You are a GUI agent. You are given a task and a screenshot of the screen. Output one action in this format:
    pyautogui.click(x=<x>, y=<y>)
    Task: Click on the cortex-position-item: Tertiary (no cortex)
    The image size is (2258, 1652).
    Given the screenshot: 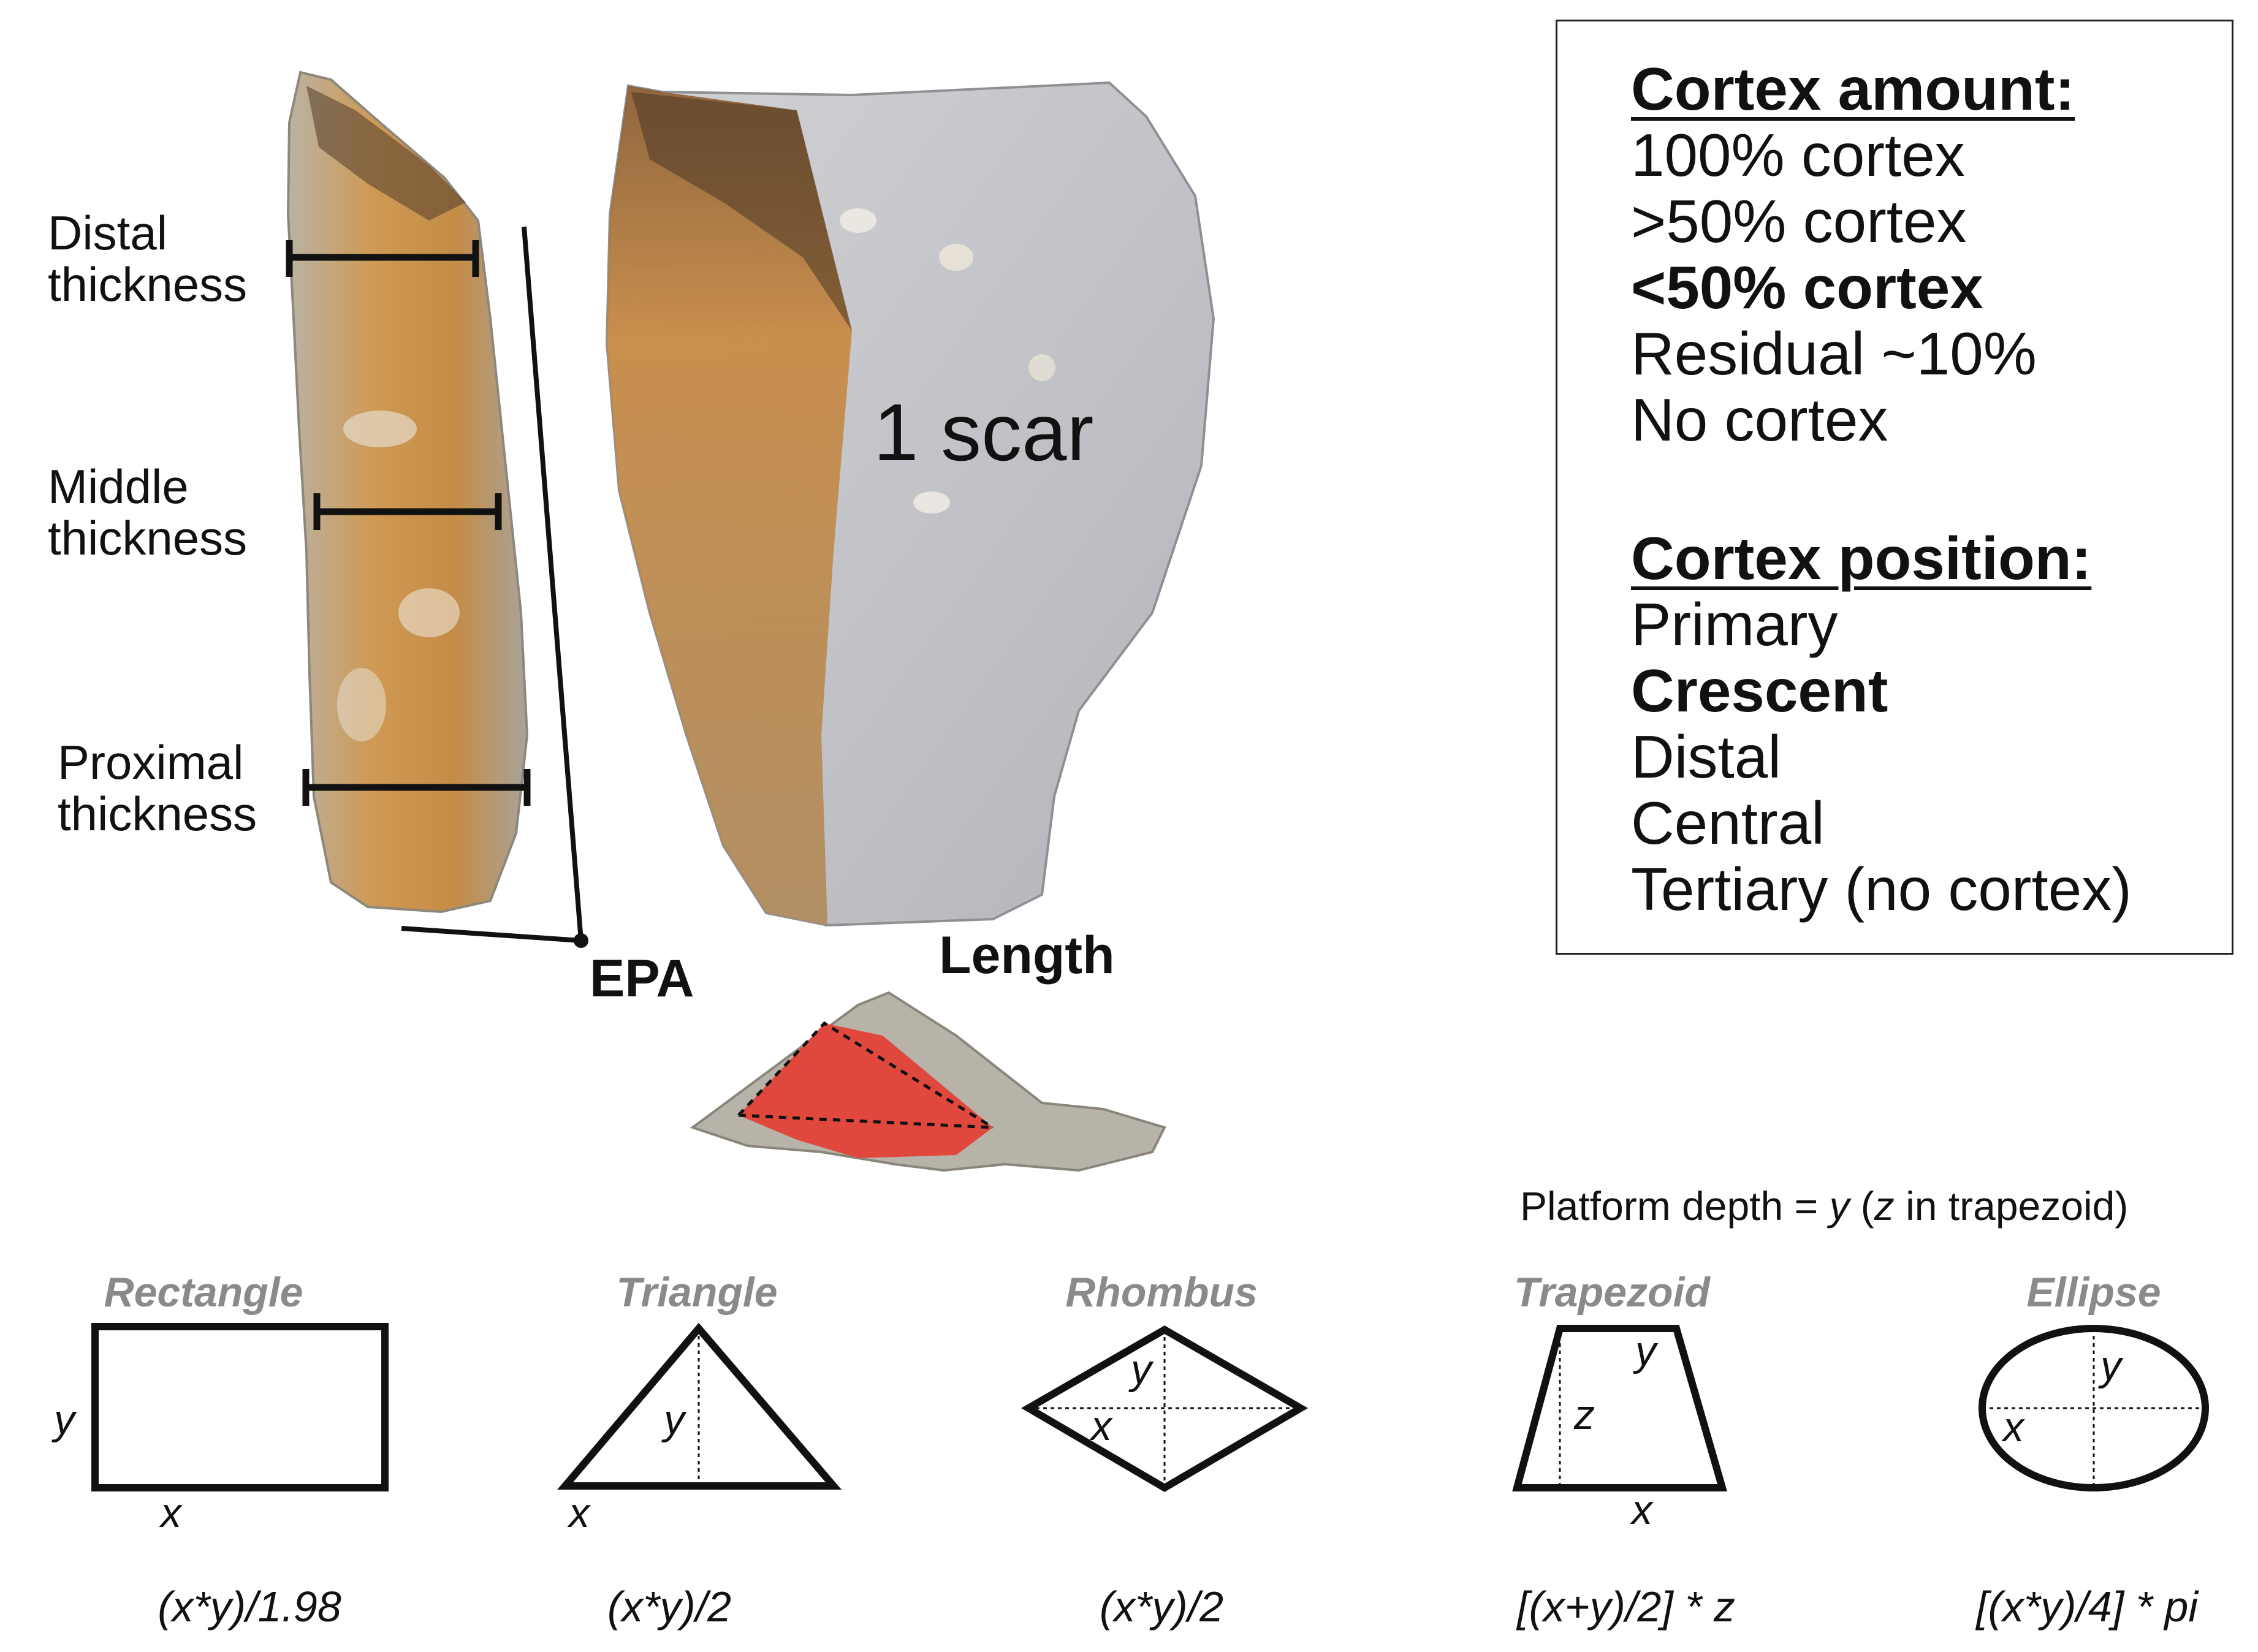 What is the action you would take?
    pyautogui.click(x=1882, y=889)
    